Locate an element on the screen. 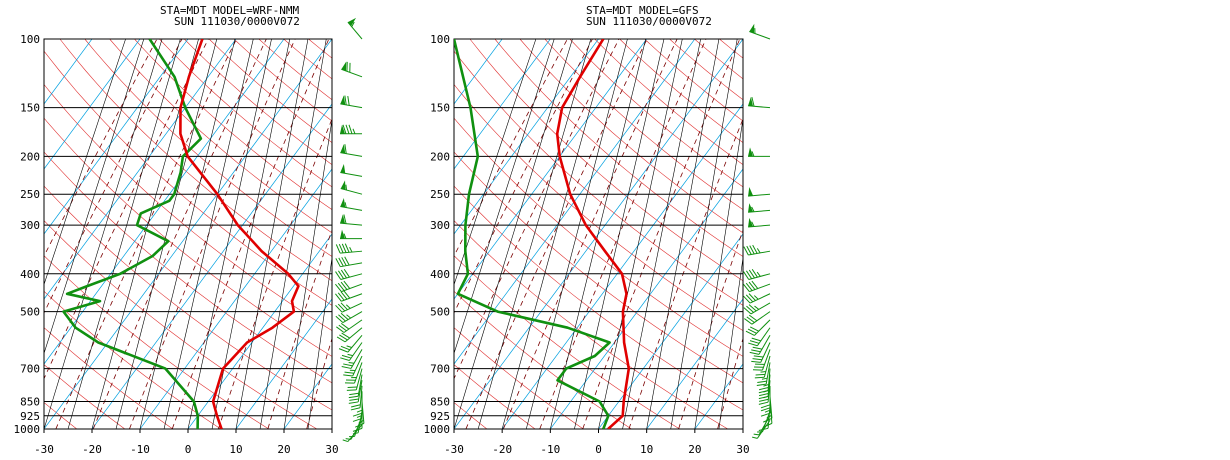 The image size is (1230, 460). temperature-tick-label: 20 is located at coordinates (694, 449).